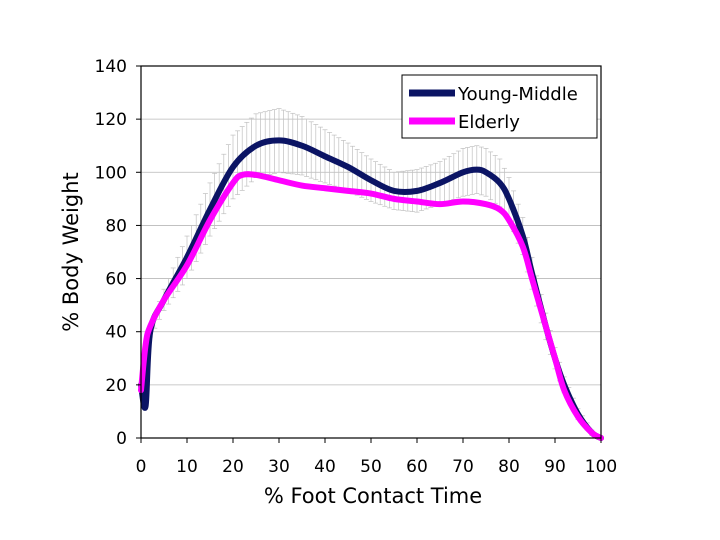 This screenshot has width=720, height=540. Describe the element at coordinates (373, 496) in the screenshot. I see `x-axis-title: % Foot Contact Time` at that location.